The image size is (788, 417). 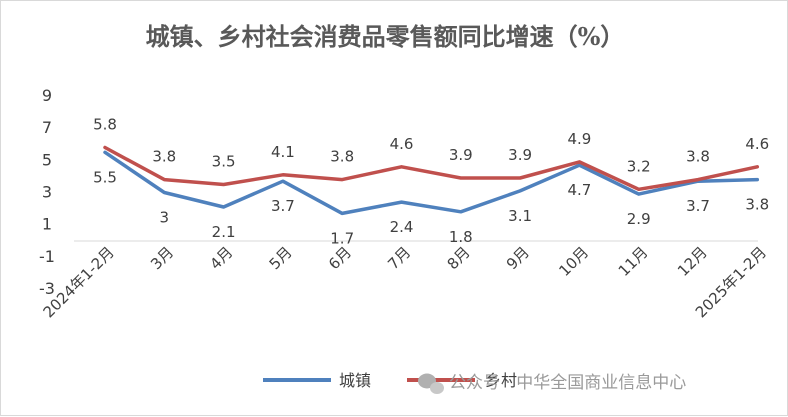 What do you see at coordinates (47, 224) in the screenshot?
I see `y-tick-label: 1` at bounding box center [47, 224].